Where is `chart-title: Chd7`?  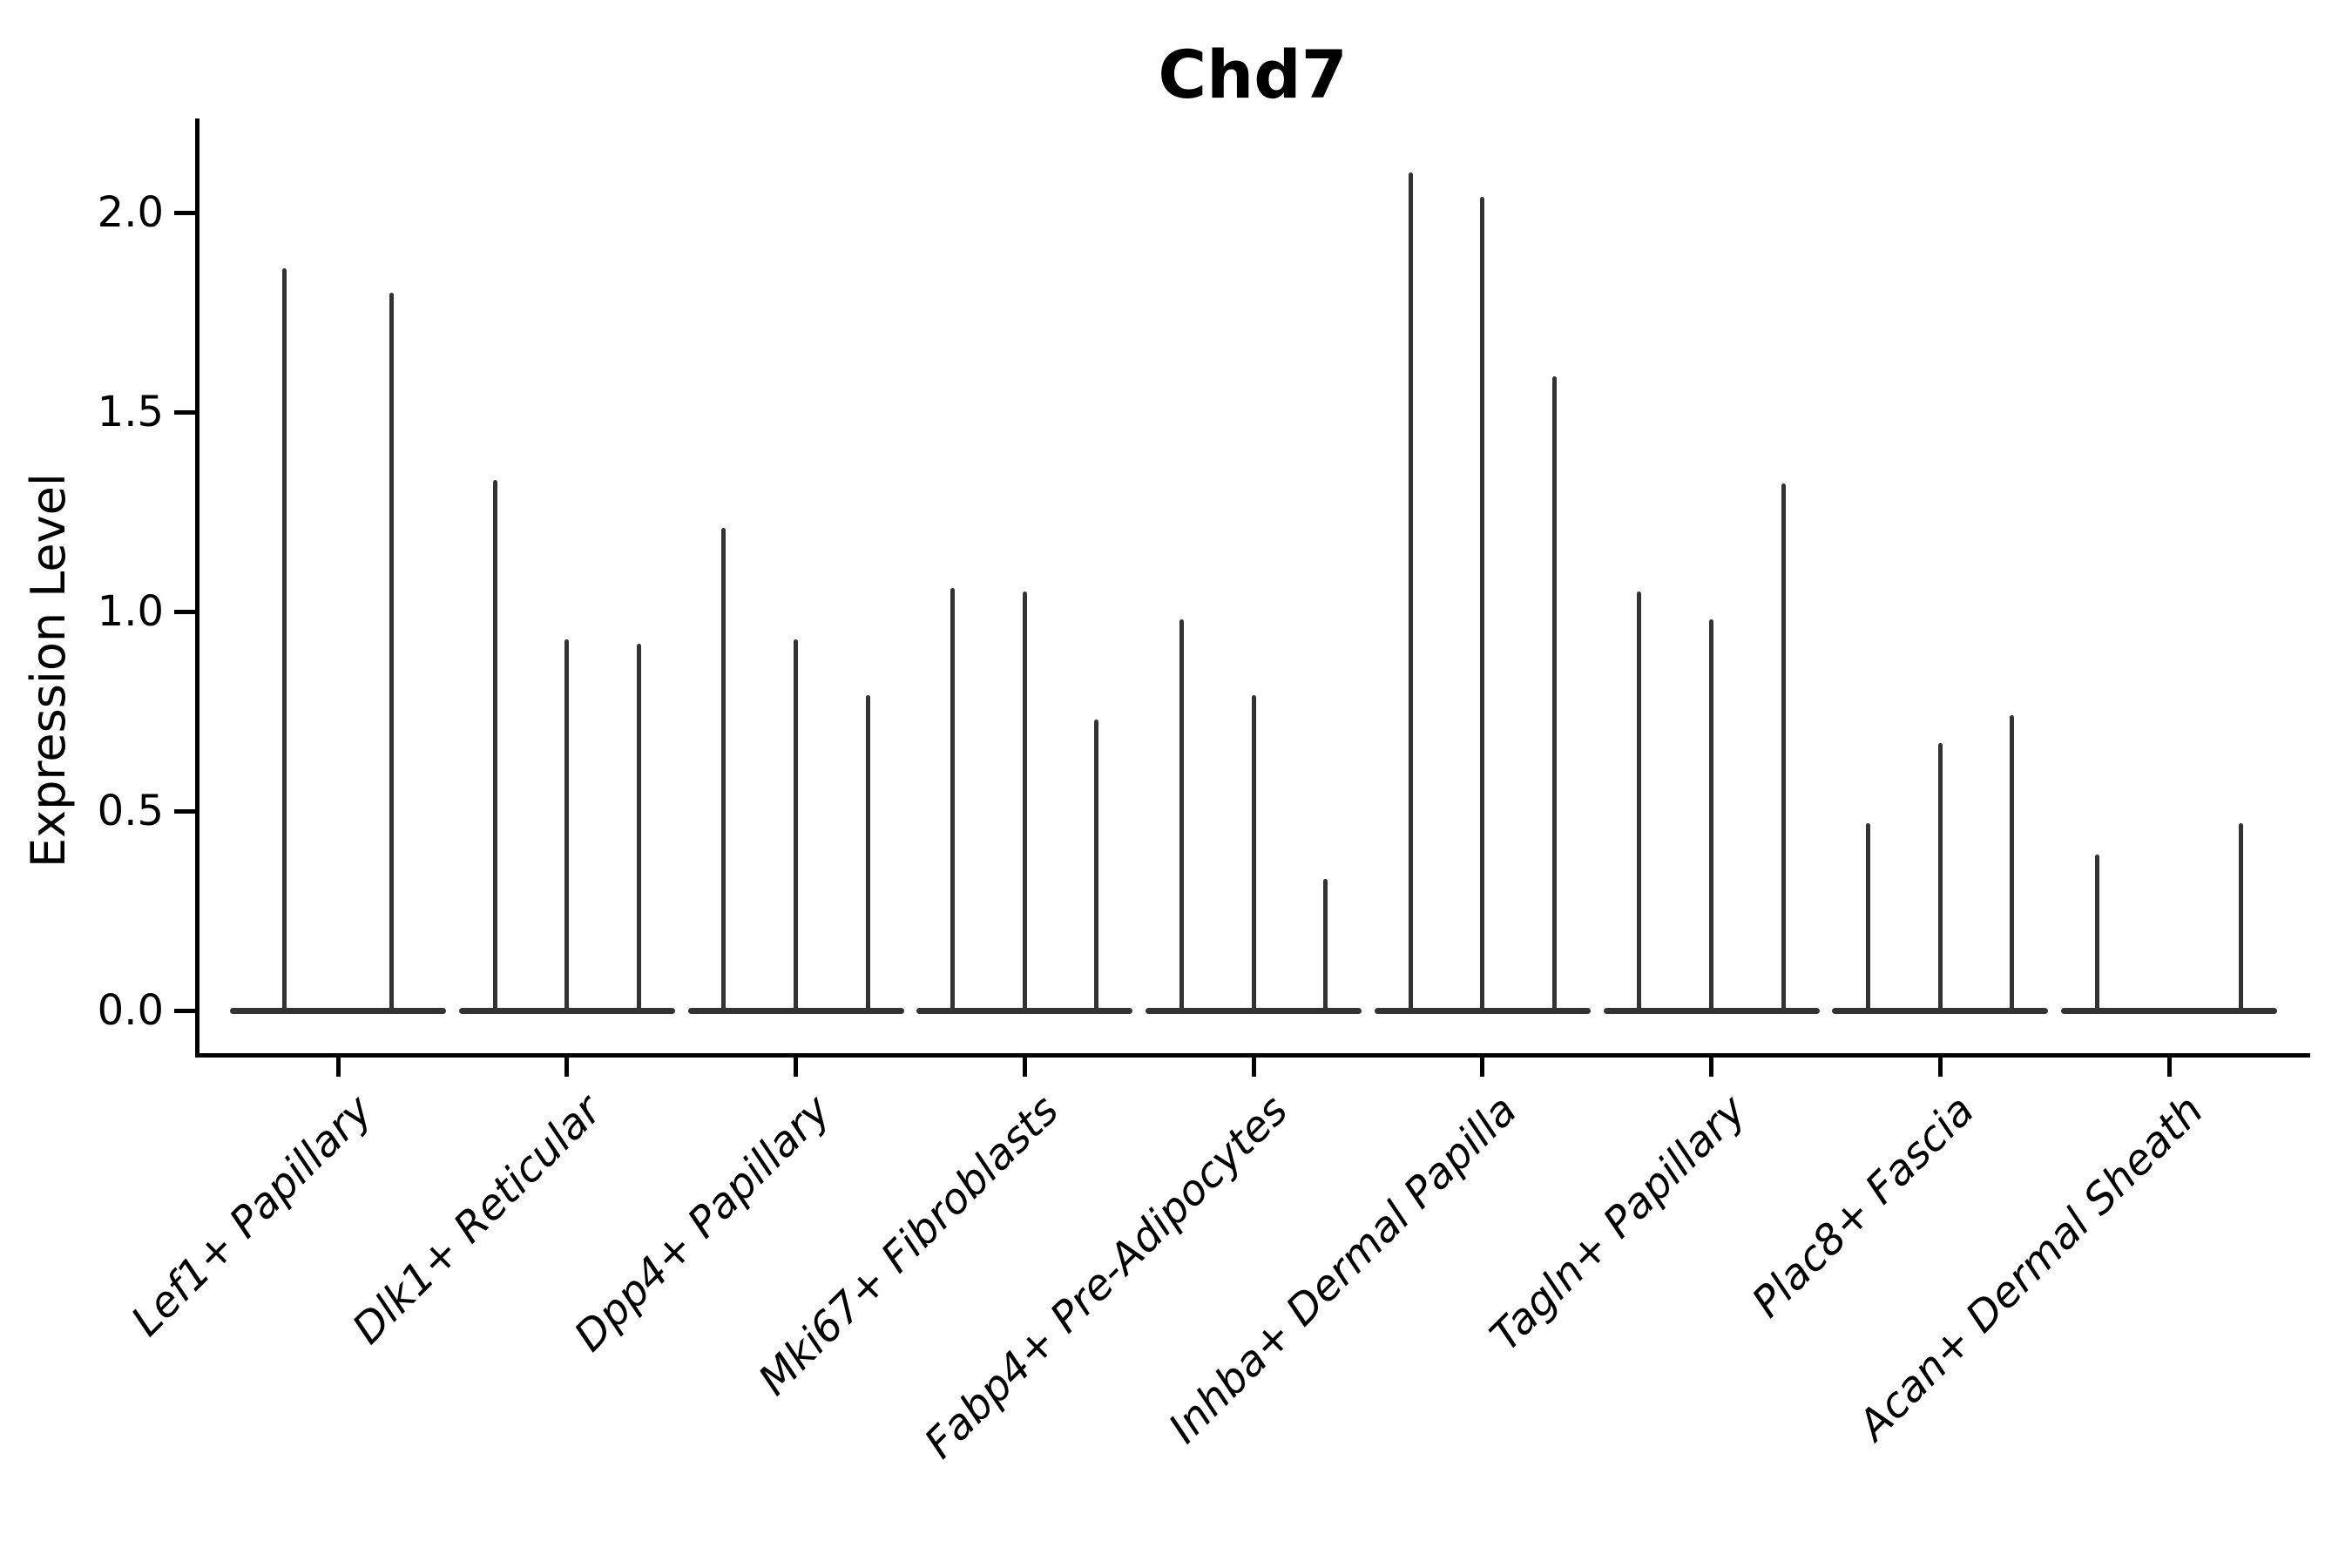 chart-title: Chd7 is located at coordinates (1253, 74).